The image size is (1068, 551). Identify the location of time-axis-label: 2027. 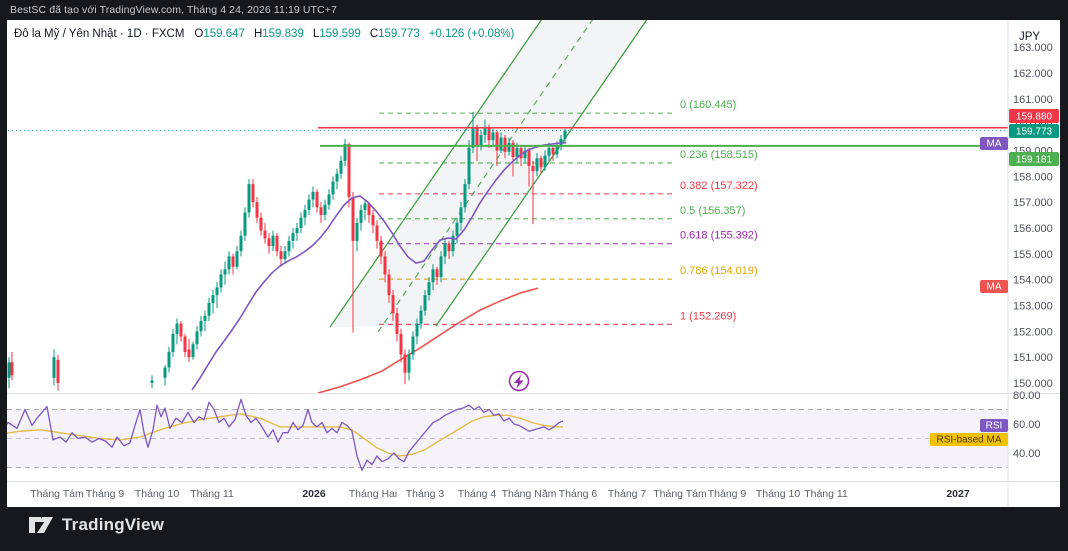
(958, 494).